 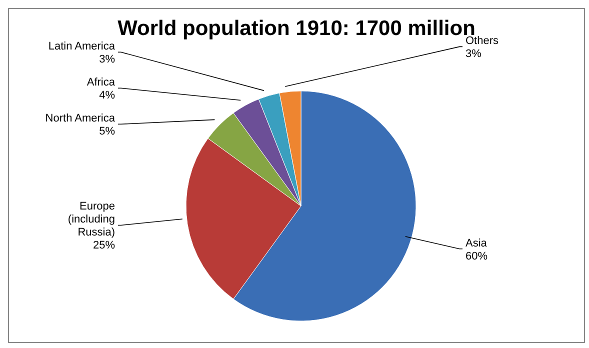 What do you see at coordinates (107, 132) in the screenshot?
I see `data-label: 5%` at bounding box center [107, 132].